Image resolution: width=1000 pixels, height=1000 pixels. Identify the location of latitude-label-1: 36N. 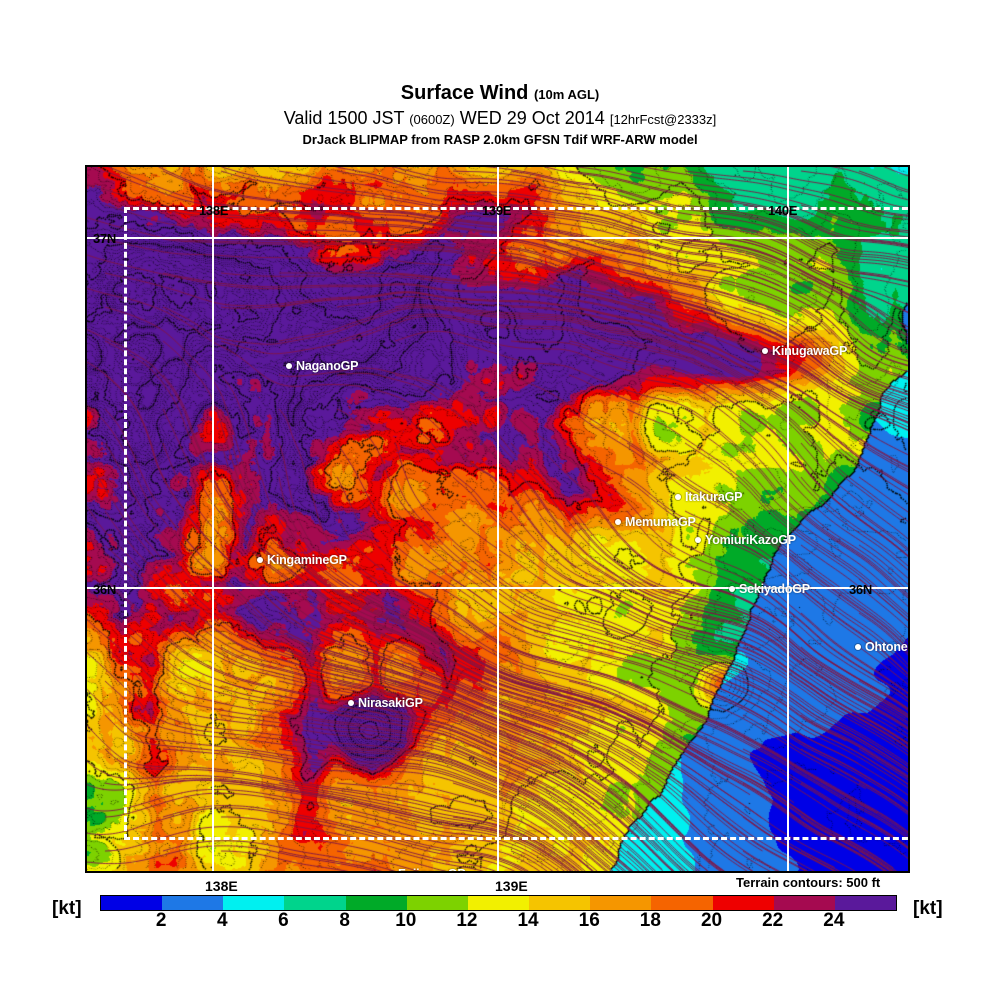
(104, 589).